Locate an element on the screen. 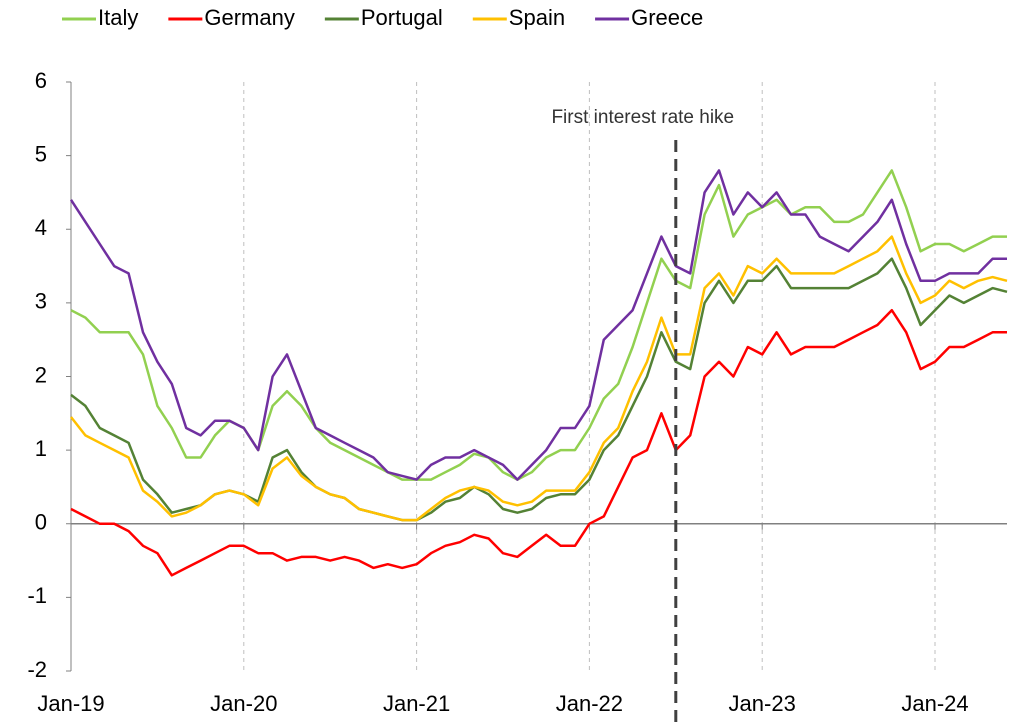 The width and height of the screenshot is (1009, 723). x-tick-label: Jan-22 is located at coordinates (589, 703).